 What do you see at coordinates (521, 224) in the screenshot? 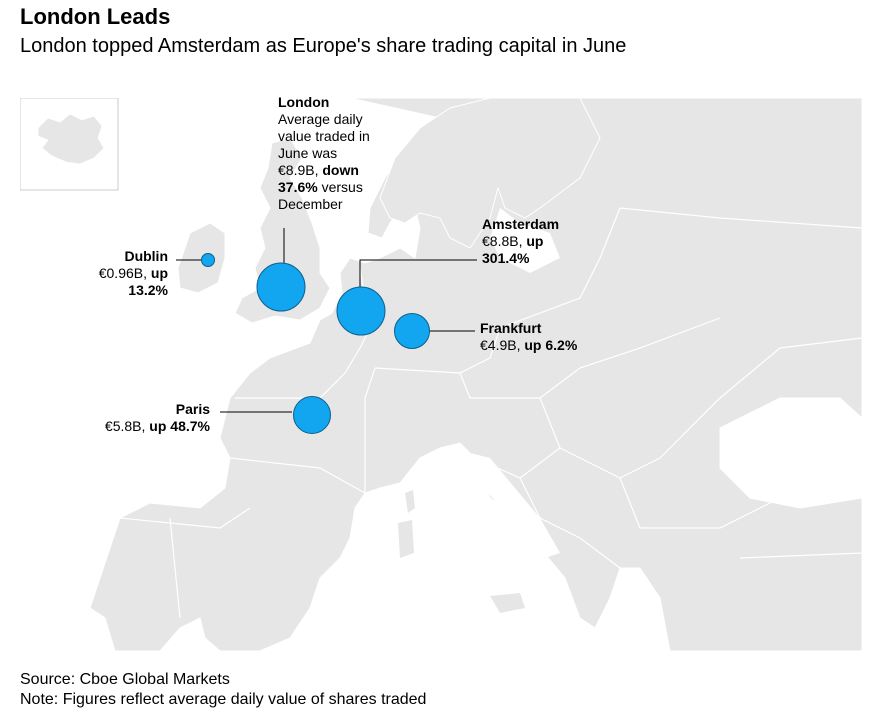
I see `amsterdam-name: Amsterdam` at bounding box center [521, 224].